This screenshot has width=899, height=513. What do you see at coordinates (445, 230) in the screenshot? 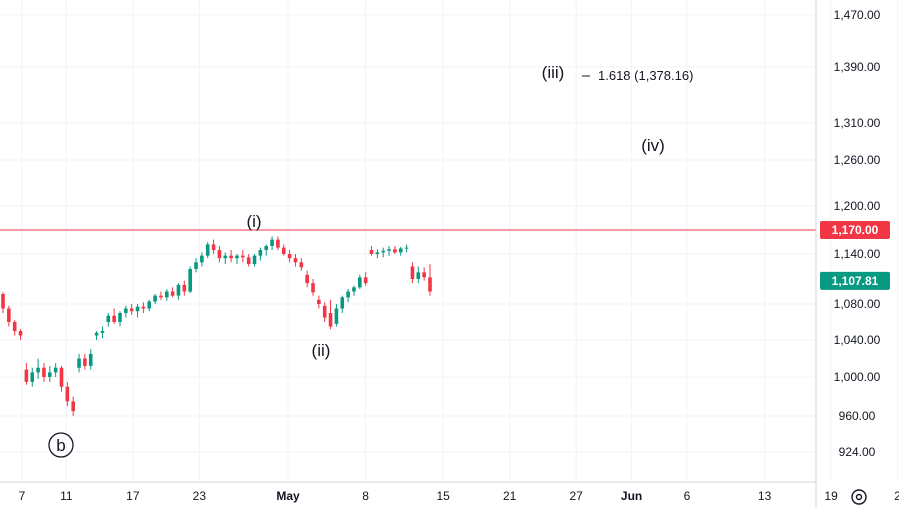
I see `horizontal-line-layer: 1,170.00` at bounding box center [445, 230].